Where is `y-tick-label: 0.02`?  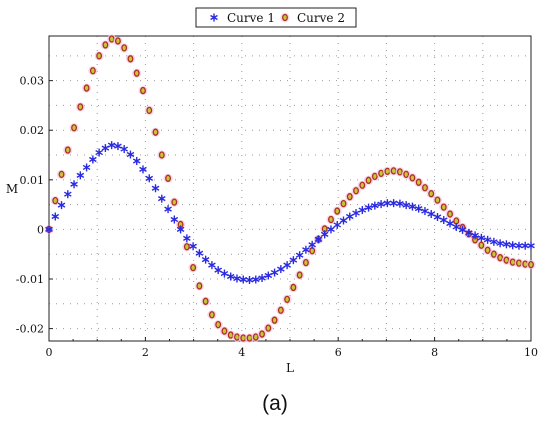
y-tick-label: 0.02 is located at coordinates (32, 130).